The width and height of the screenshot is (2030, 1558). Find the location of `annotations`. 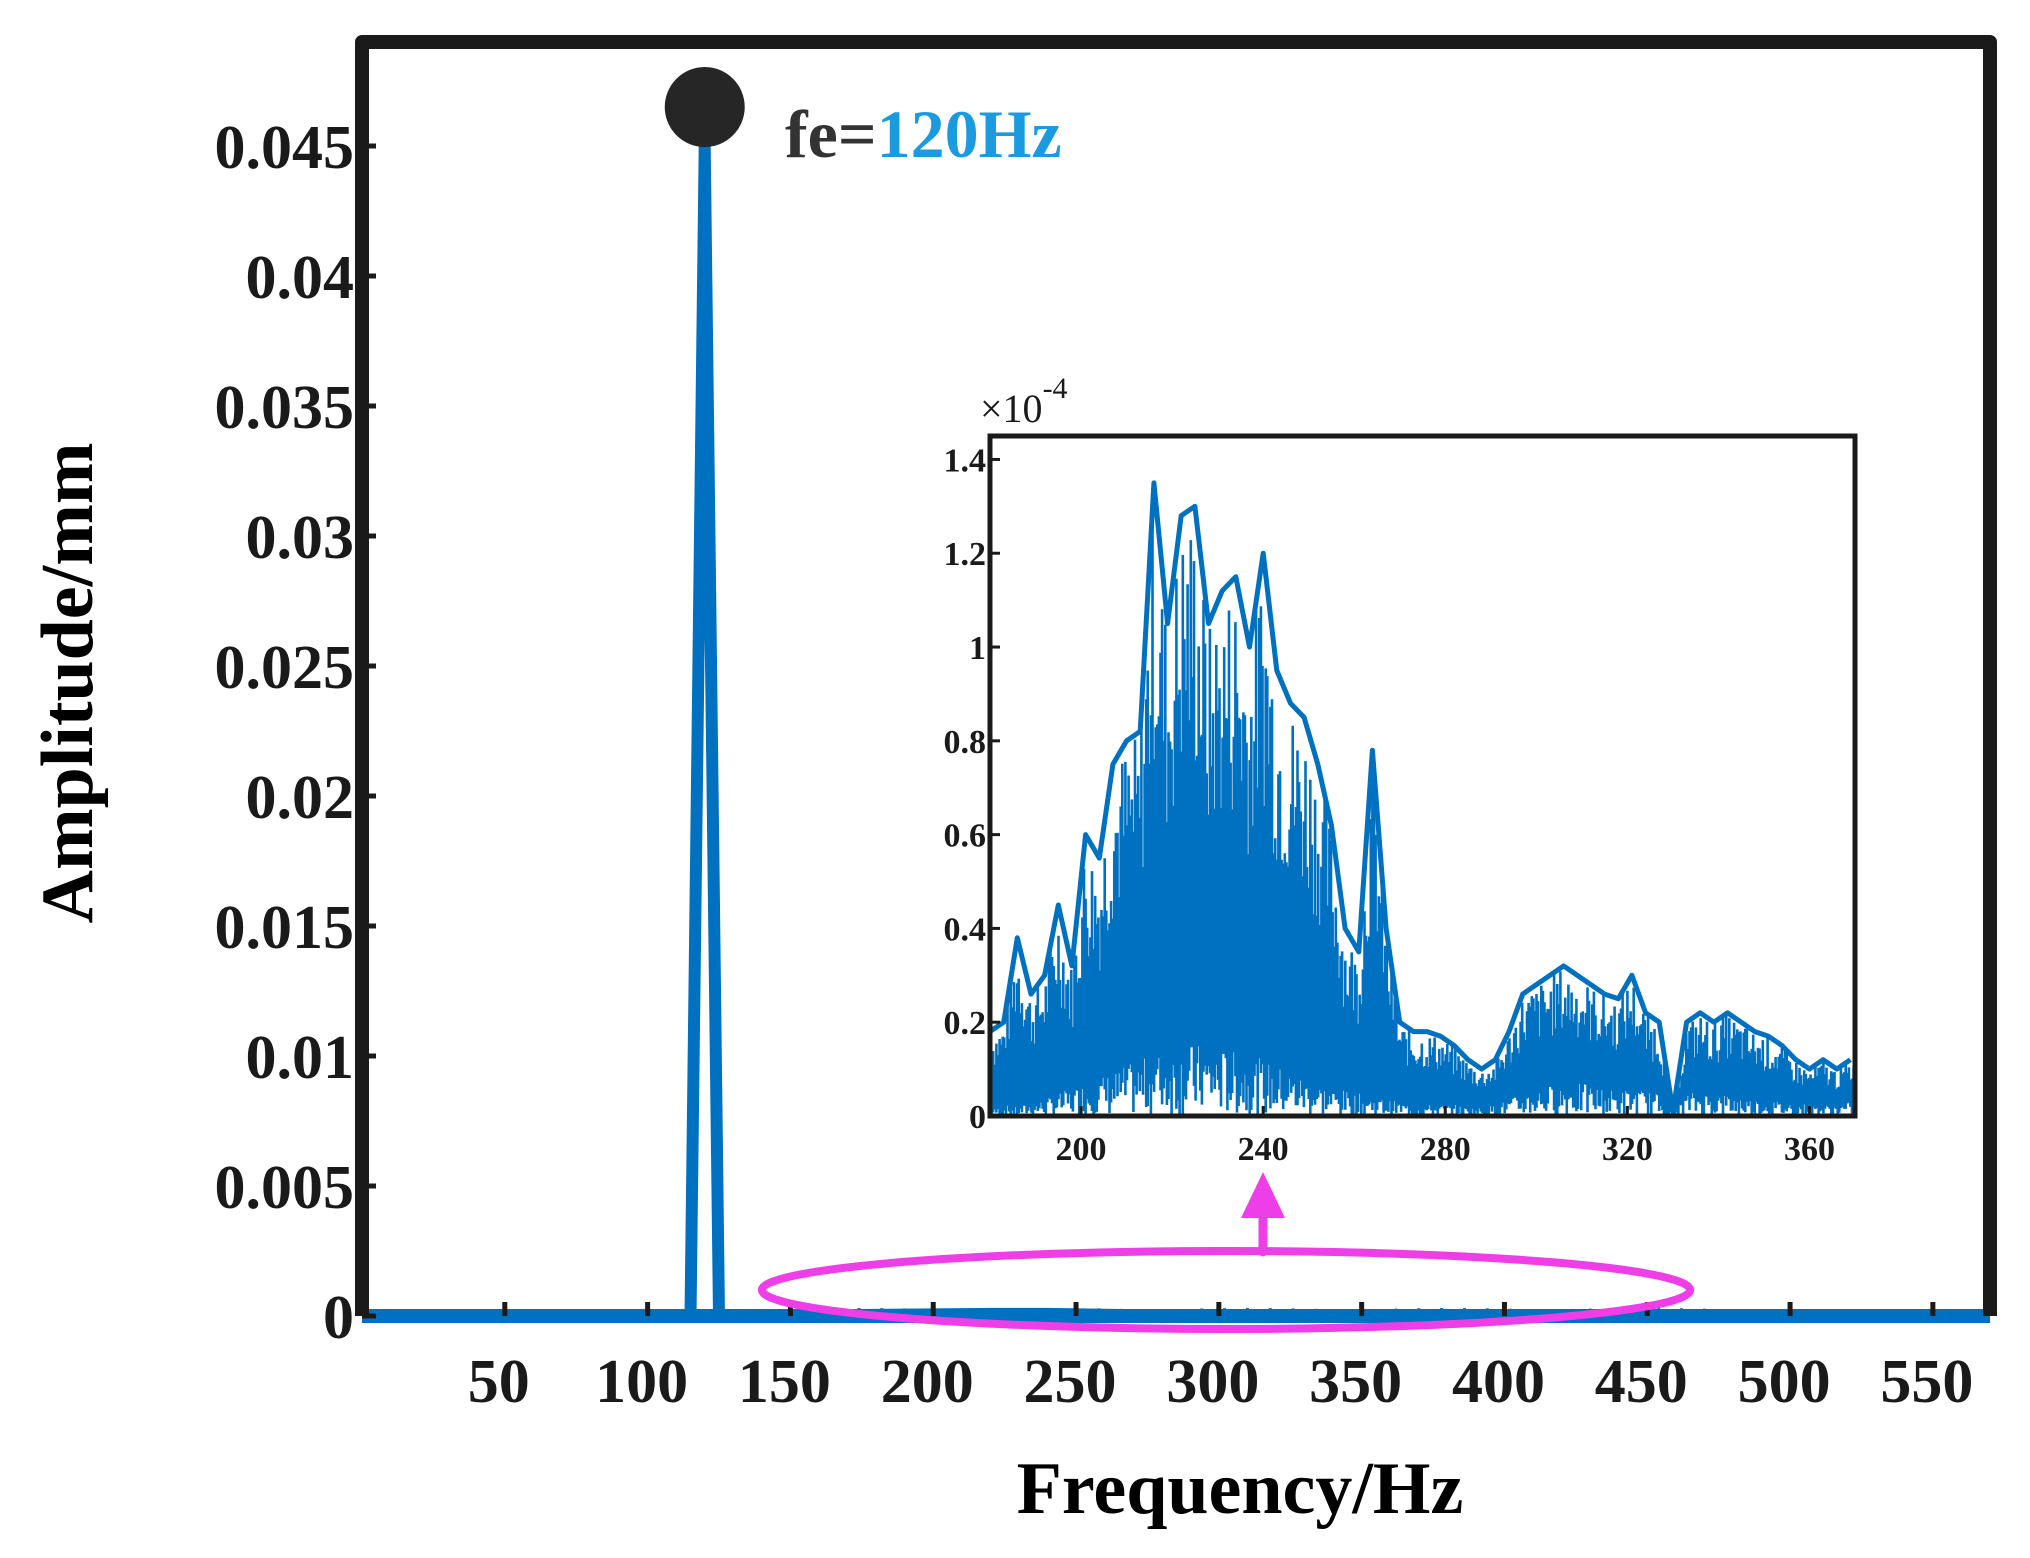

annotations is located at coordinates (1226, 1252).